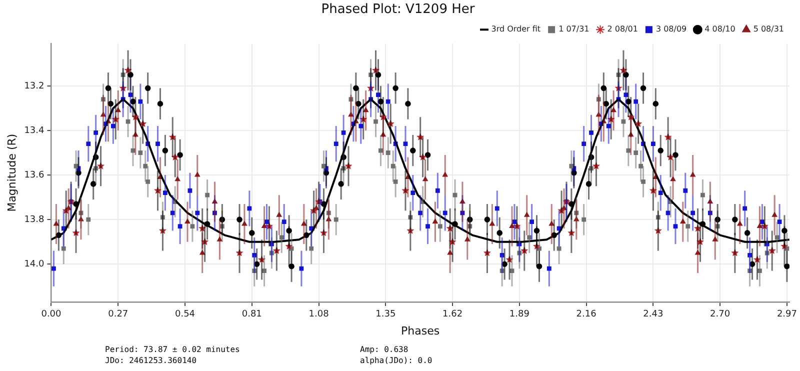 The image size is (800, 371). I want to click on x-tick-label: 0.81, so click(252, 315).